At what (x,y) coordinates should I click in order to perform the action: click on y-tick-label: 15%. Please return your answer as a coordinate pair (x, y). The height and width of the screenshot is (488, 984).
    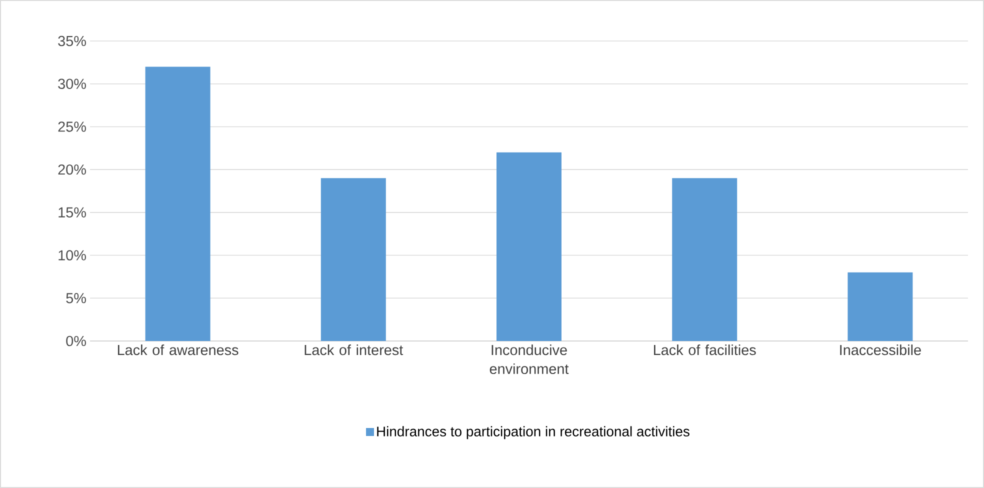
    Looking at the image, I should click on (72, 212).